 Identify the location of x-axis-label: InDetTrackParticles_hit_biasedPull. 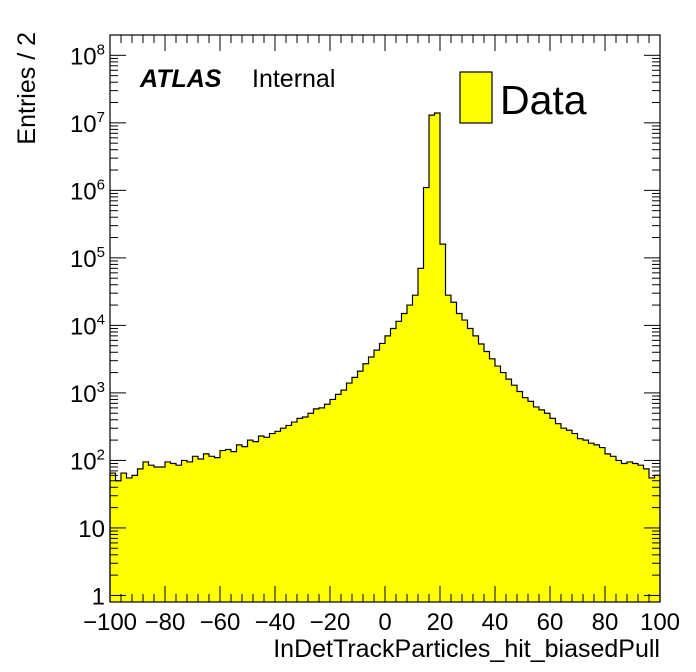
(466, 649).